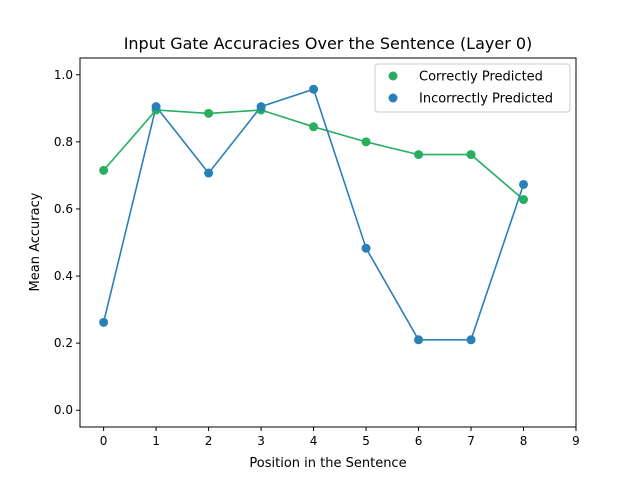  I want to click on y-tick-label: 1.0, so click(63, 75).